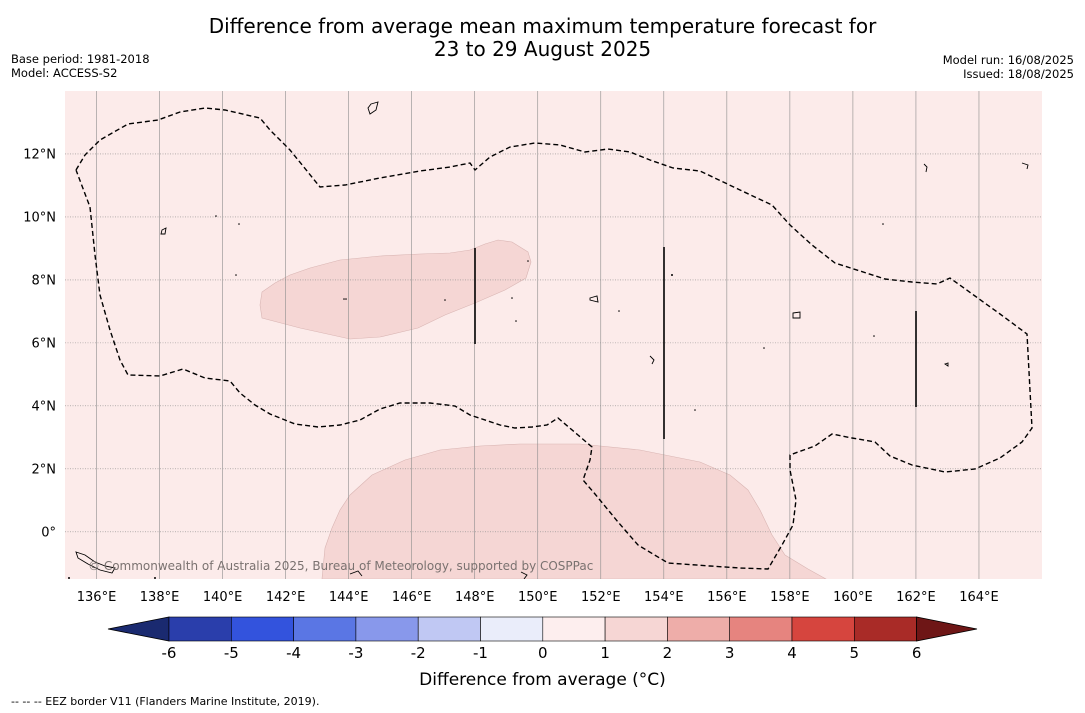 This screenshot has height=713, width=1085. I want to click on latitude-tick-labels: 12°N 10°N 8°N 6°N 4°N 2°N 0°, so click(39, 343).